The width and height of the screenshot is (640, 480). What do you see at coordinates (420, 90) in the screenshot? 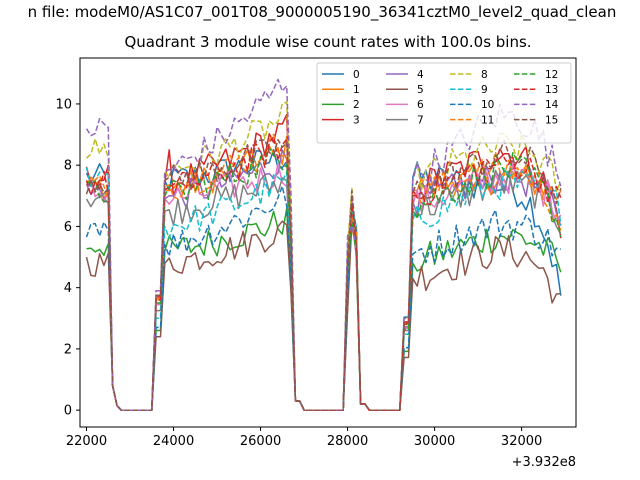
I see `legend-label-5: 5` at bounding box center [420, 90].